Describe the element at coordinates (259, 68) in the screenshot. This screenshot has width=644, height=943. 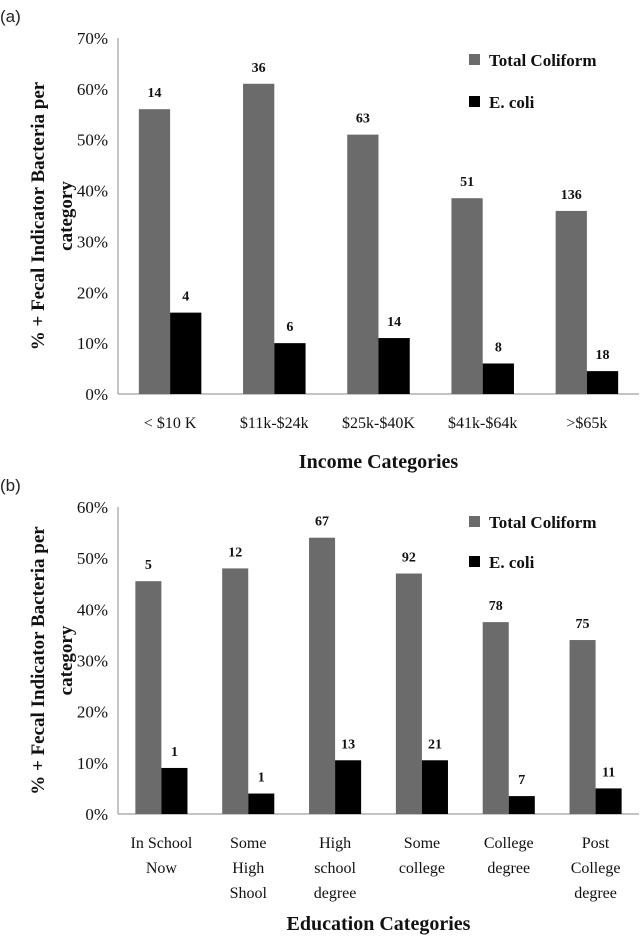
I see `bar-data-label: 36` at that location.